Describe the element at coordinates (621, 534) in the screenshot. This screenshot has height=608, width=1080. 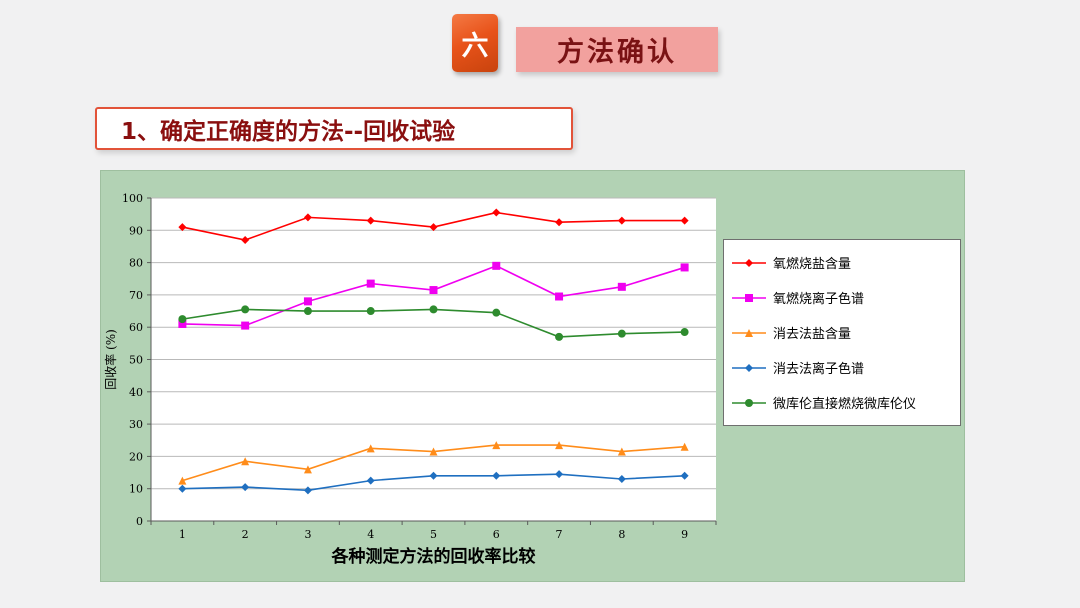
I see `svg-text: 8` at that location.